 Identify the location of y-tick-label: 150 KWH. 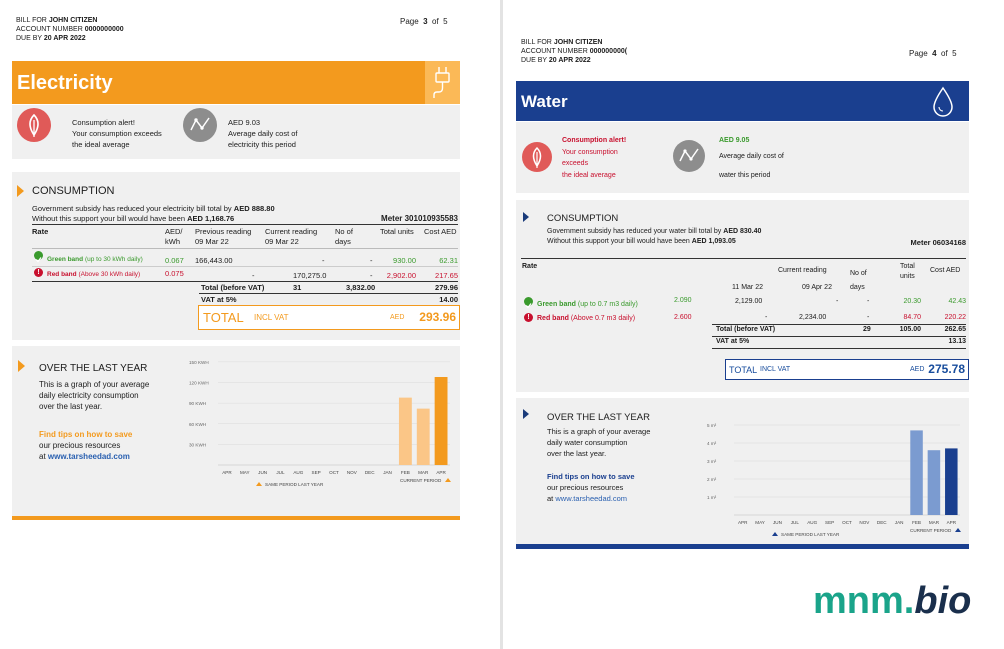
(199, 362).